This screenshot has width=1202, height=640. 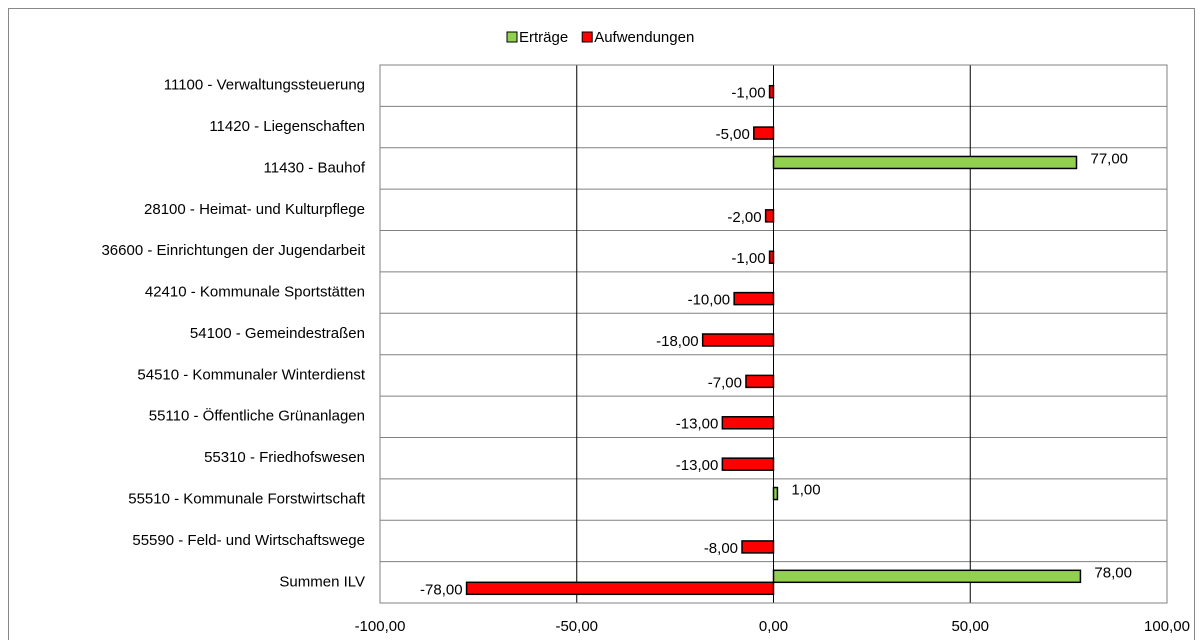 I want to click on data-label: 77,00, so click(x=1109, y=158).